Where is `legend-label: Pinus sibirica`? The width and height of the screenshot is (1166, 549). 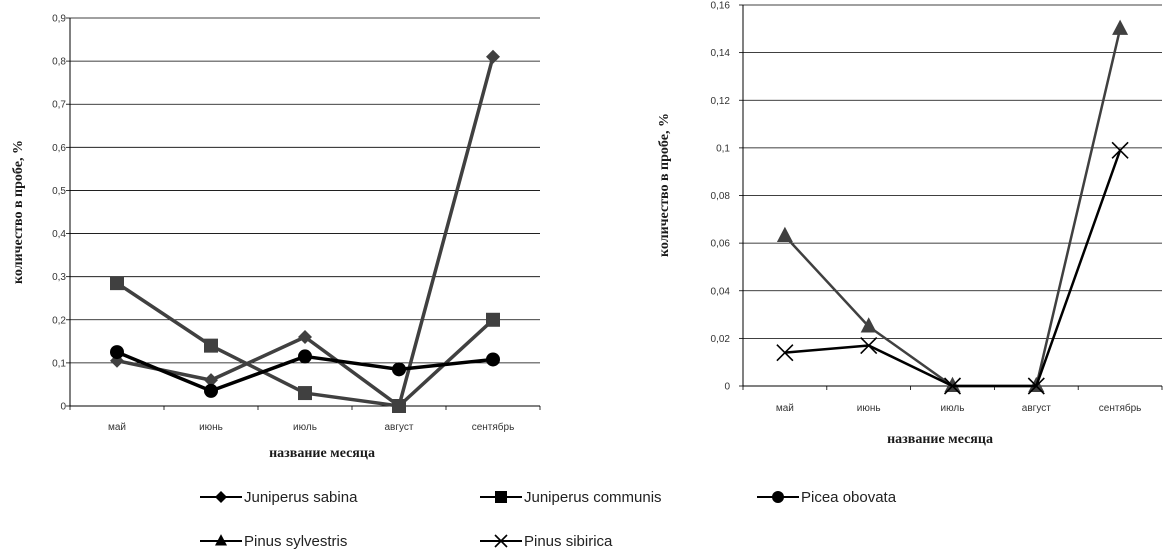 legend-label: Pinus sibirica is located at coordinates (568, 541).